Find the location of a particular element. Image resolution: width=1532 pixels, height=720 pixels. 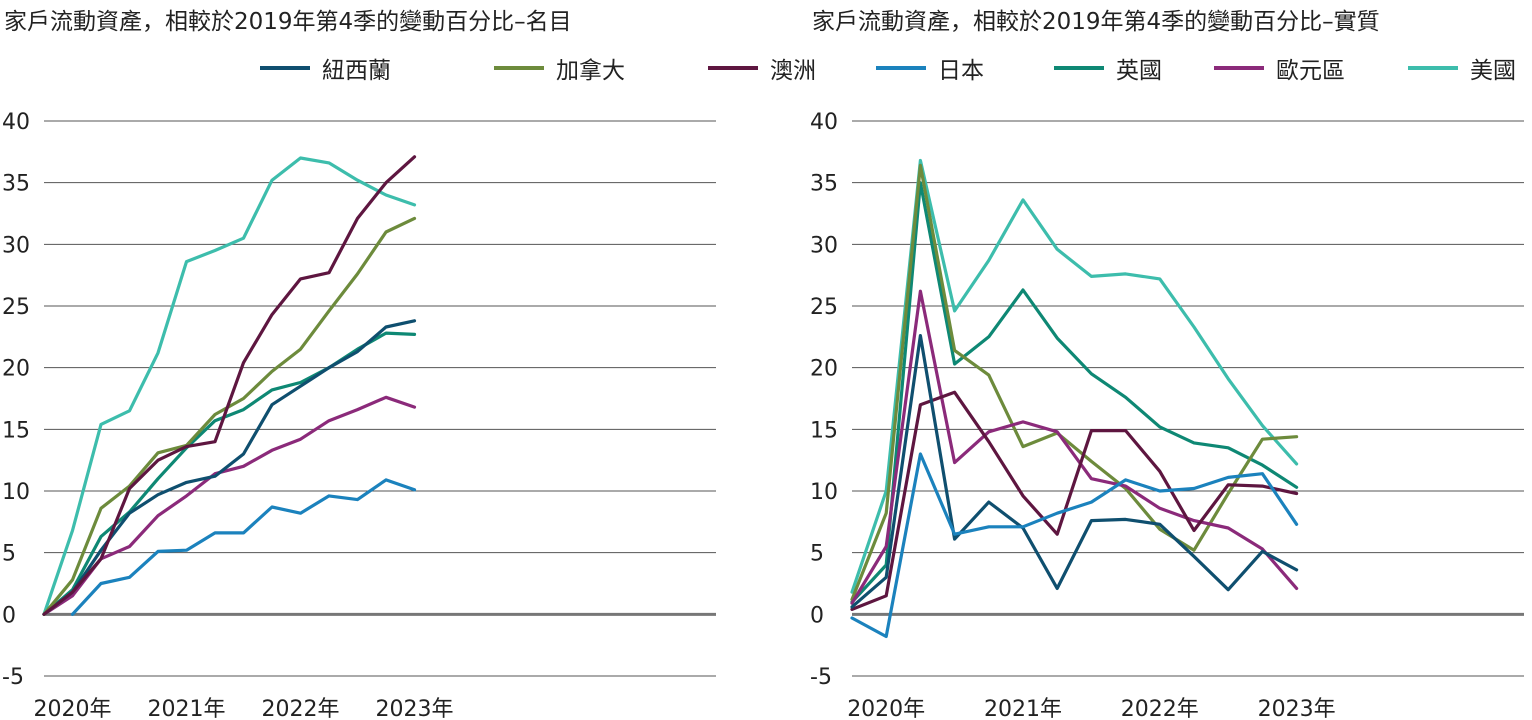

legend-label-canada: 加拿大 is located at coordinates (590, 71).